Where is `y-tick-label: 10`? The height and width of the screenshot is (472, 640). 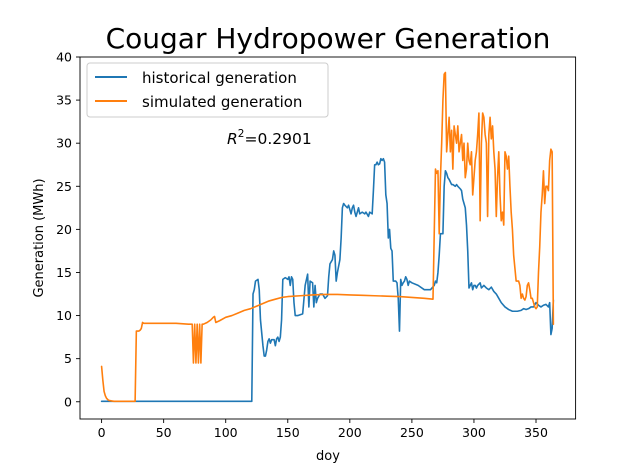 y-tick-label: 10 is located at coordinates (64, 315).